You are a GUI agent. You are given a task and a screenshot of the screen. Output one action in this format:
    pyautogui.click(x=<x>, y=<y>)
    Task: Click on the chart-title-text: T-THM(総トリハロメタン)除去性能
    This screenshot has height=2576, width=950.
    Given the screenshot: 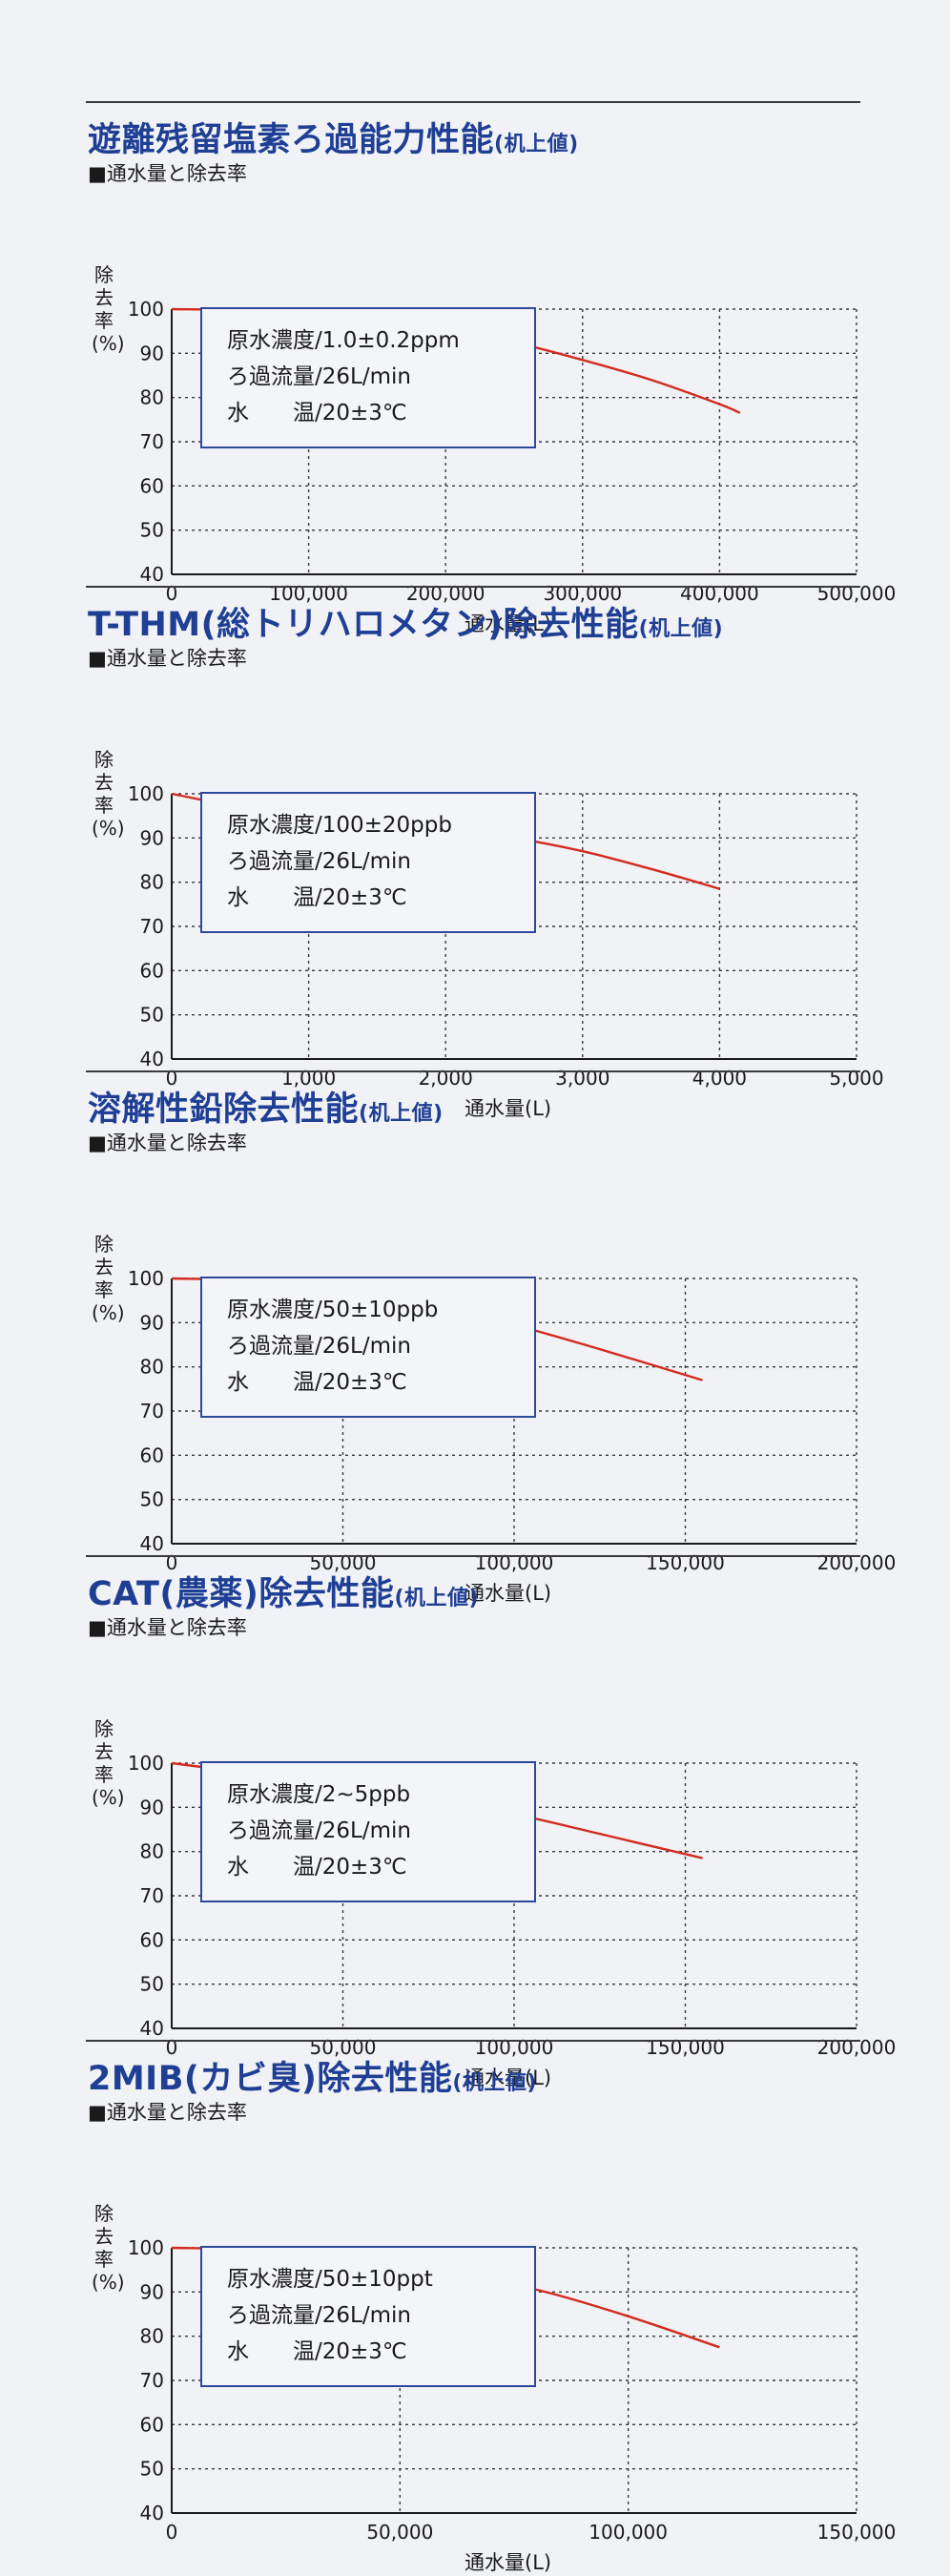 What is the action you would take?
    pyautogui.click(x=363, y=625)
    